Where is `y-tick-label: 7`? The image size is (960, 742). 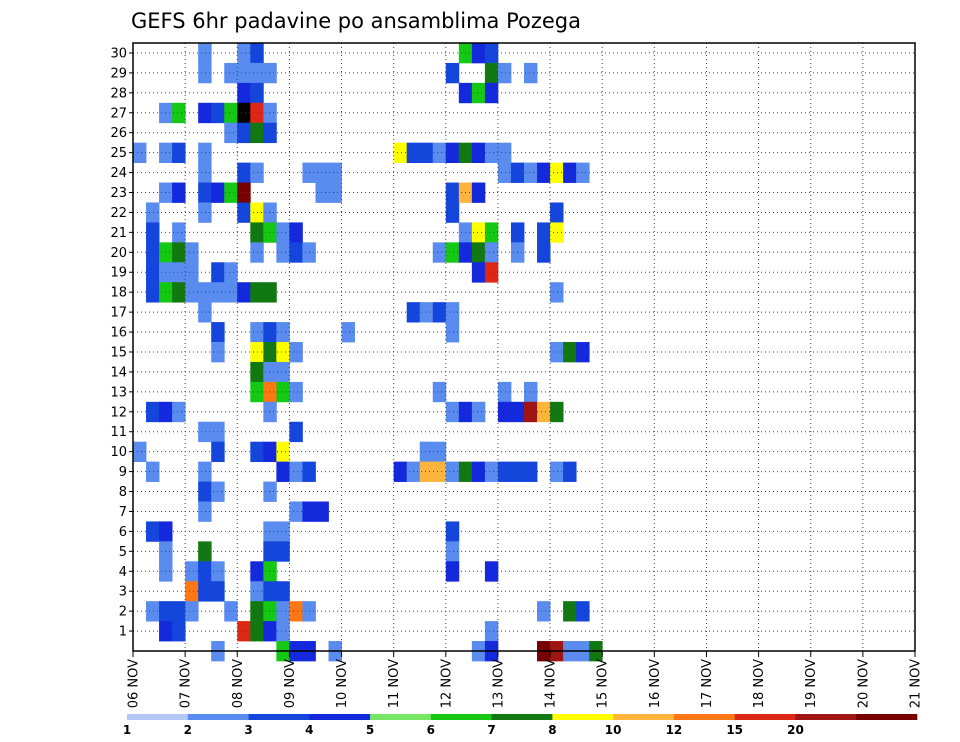
y-tick-label: 7 is located at coordinates (123, 512).